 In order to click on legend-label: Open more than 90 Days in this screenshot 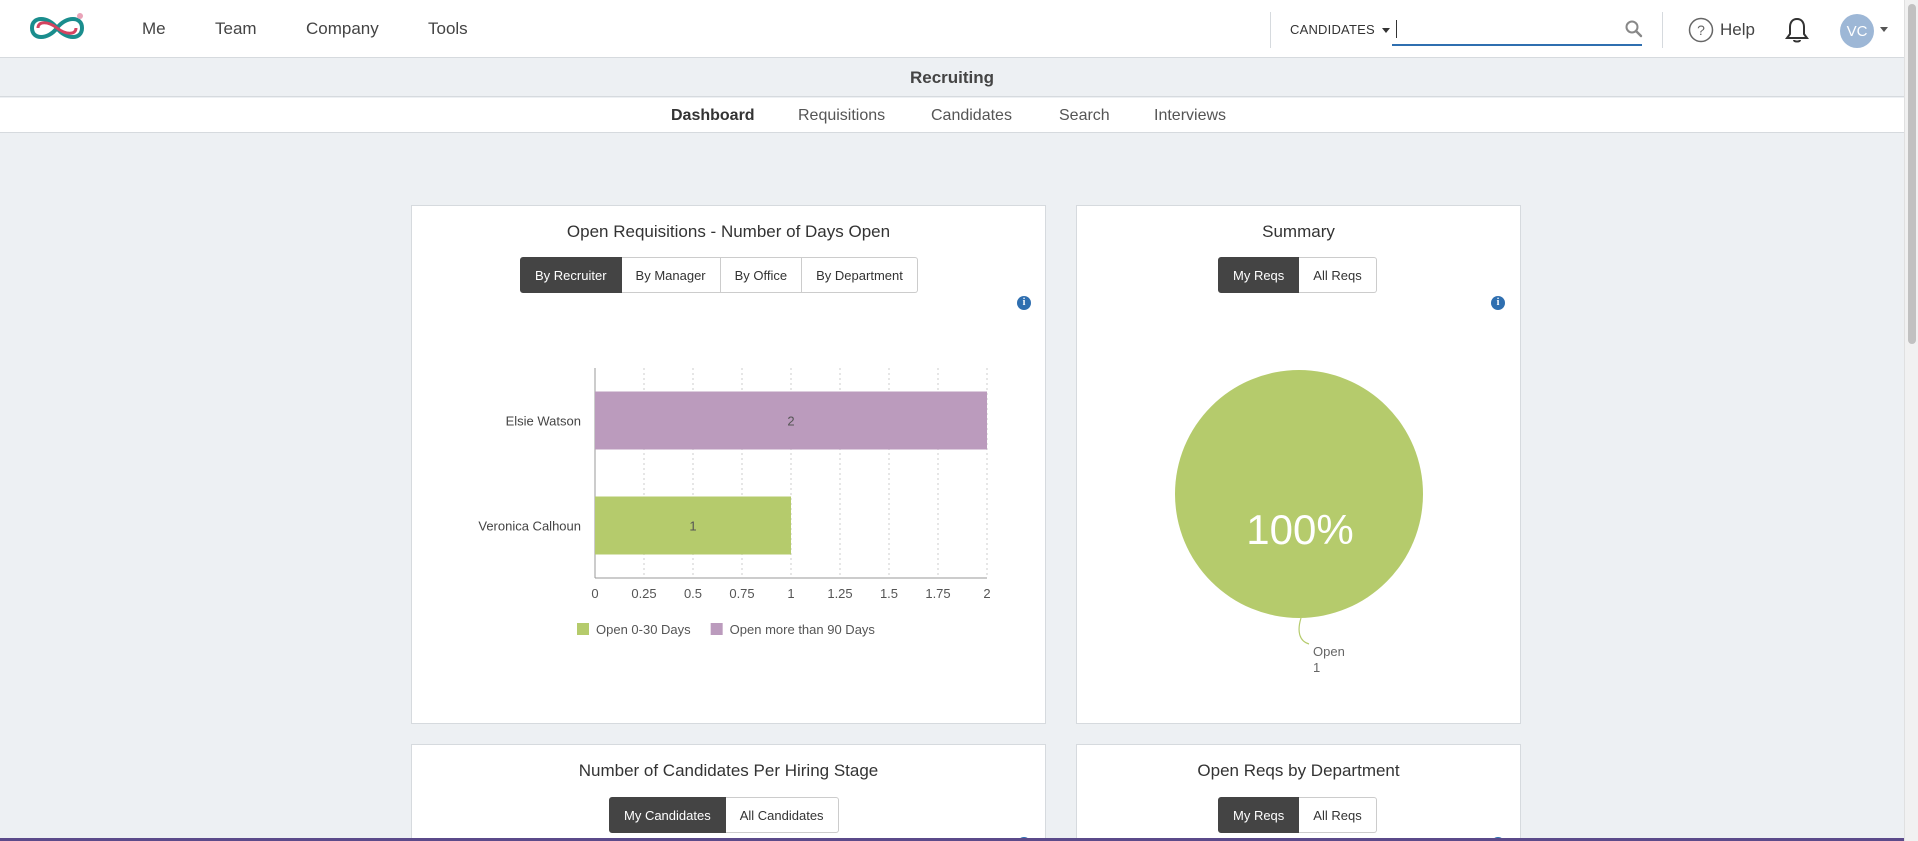, I will do `click(803, 629)`.